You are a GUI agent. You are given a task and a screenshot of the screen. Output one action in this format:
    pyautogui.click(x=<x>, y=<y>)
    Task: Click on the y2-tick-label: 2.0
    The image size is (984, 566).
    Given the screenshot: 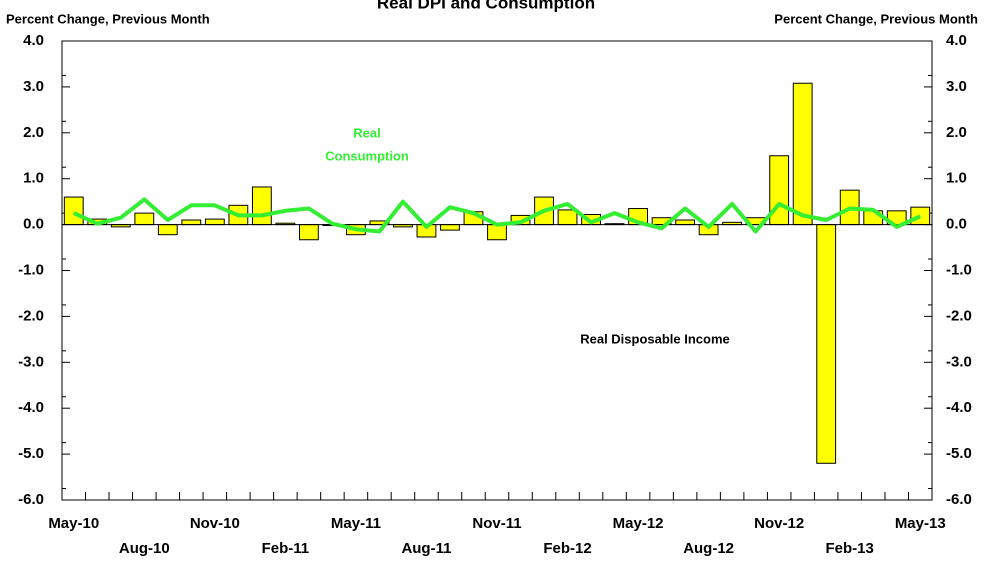 What is the action you would take?
    pyautogui.click(x=956, y=132)
    